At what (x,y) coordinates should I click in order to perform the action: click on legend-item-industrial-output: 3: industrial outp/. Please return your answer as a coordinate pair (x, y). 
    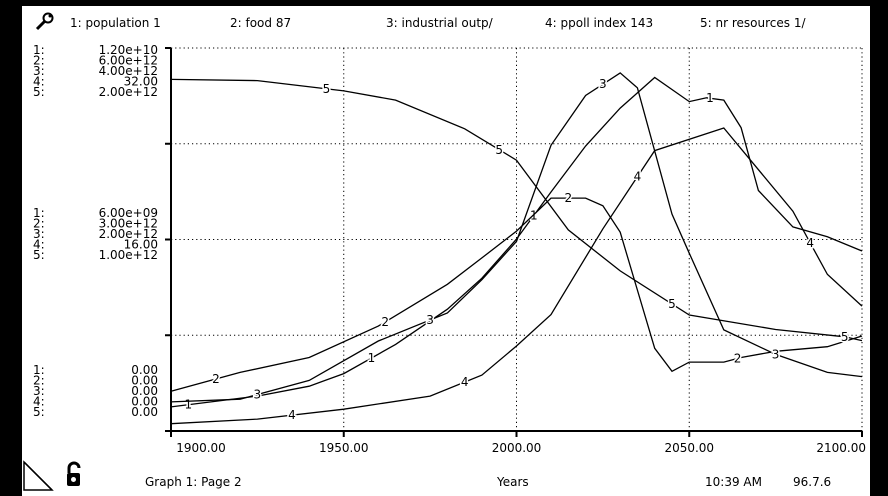
    Looking at the image, I should click on (440, 23).